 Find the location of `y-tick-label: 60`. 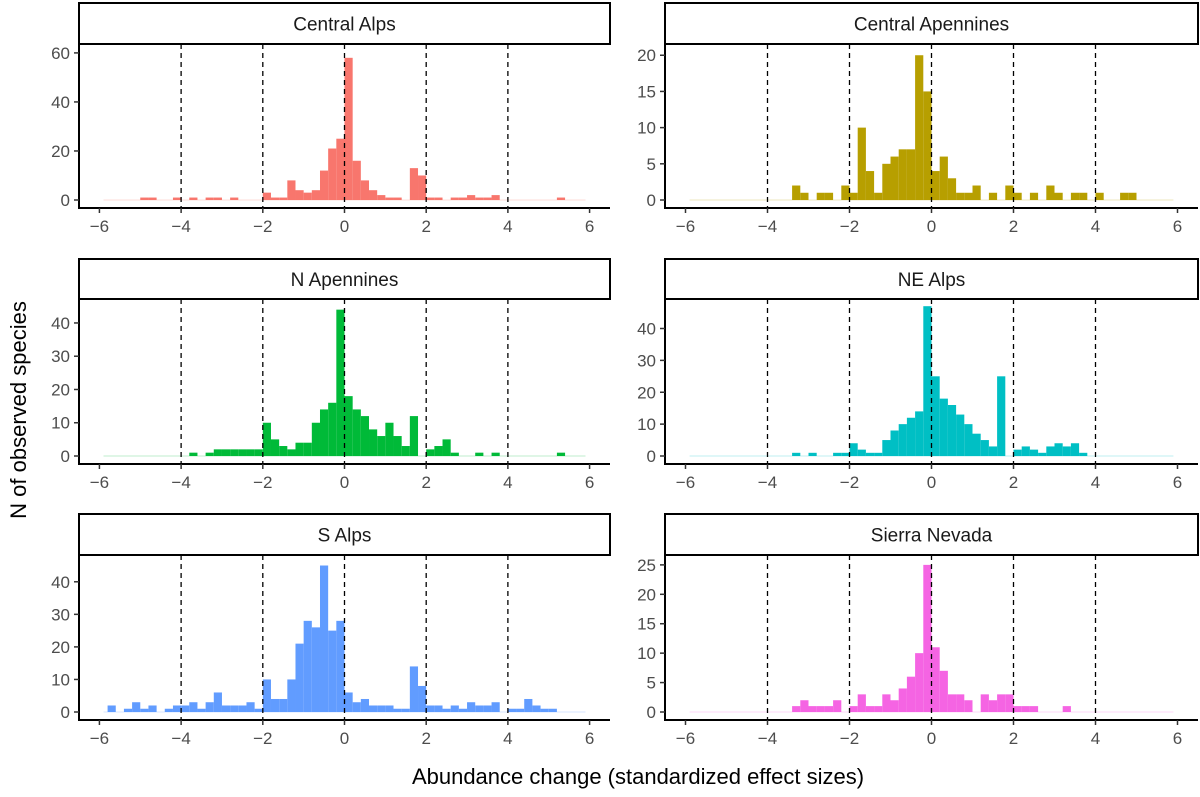

y-tick-label: 60 is located at coordinates (60, 53).